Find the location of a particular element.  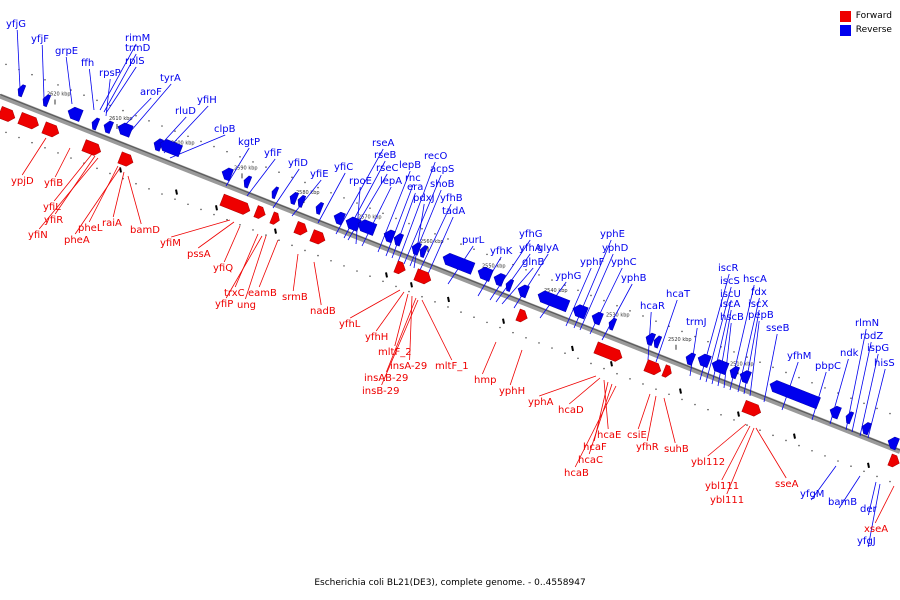

kbp-tick-label: 2600 kbp is located at coordinates (183, 143).